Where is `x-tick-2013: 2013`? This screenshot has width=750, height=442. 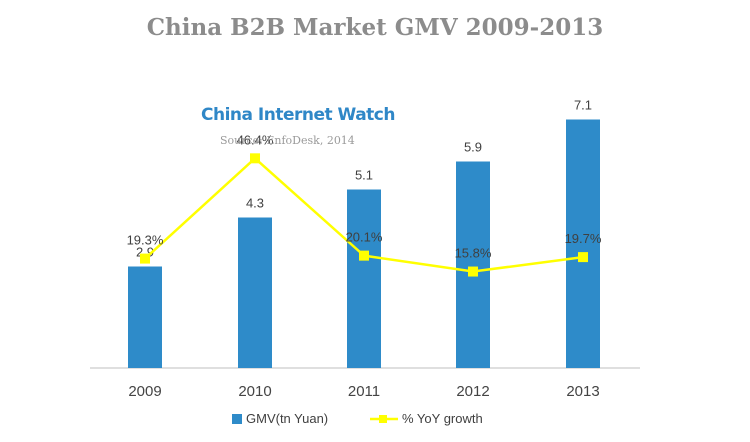 x-tick-2013: 2013 is located at coordinates (582, 391).